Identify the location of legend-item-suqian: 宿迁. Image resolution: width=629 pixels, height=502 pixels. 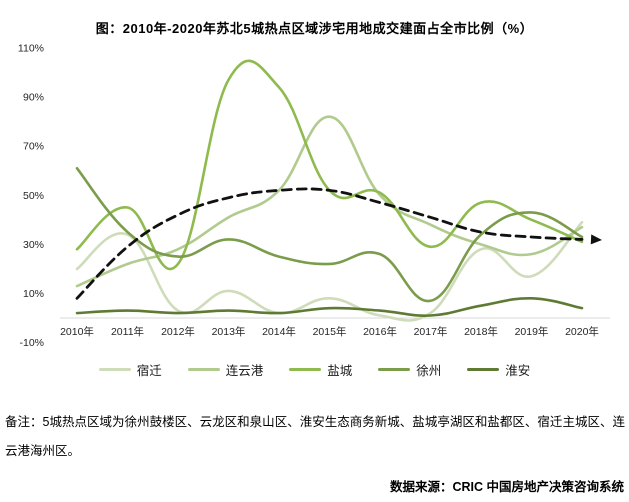
(130, 369).